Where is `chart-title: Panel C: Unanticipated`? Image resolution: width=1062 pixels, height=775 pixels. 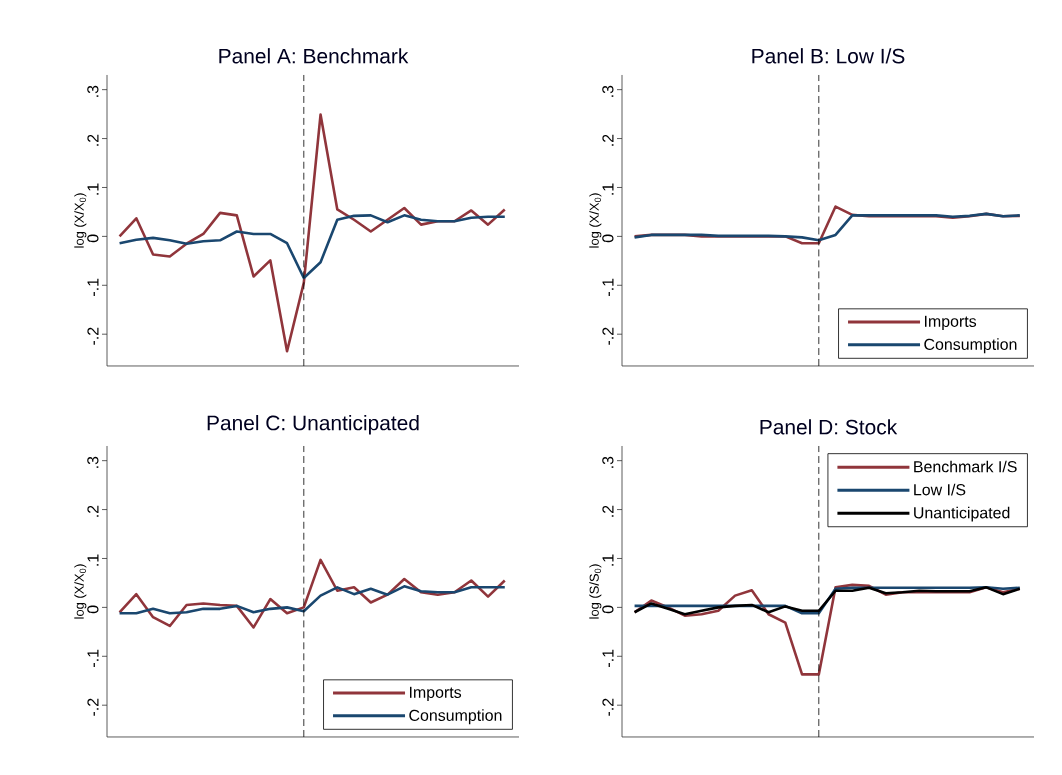 chart-title: Panel C: Unanticipated is located at coordinates (313, 424).